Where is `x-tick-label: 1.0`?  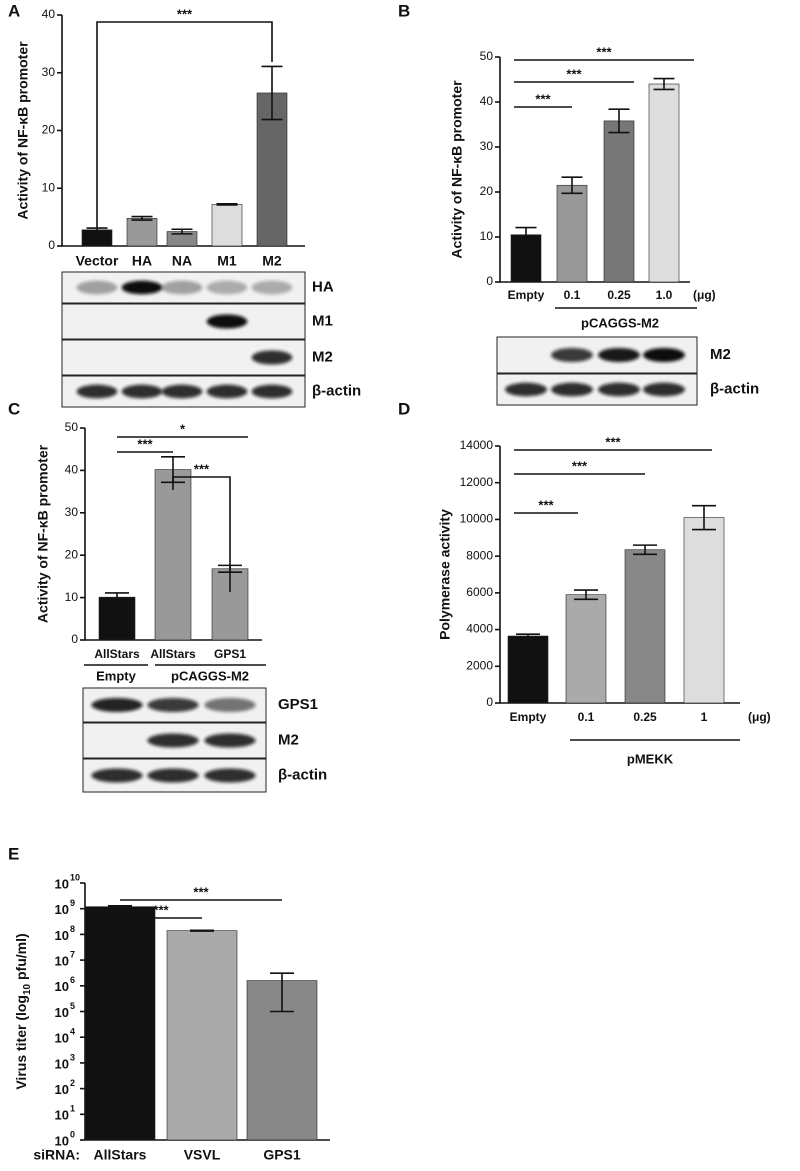
x-tick-label: 1.0 is located at coordinates (664, 295).